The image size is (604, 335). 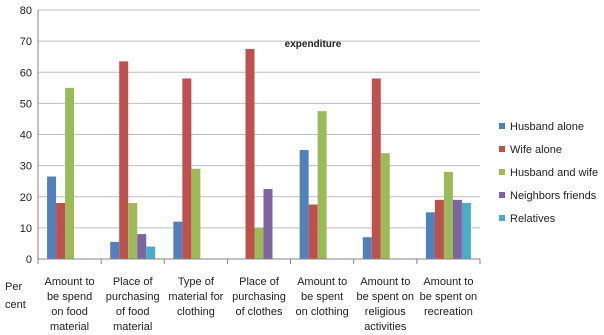 I want to click on y-axis-label-line: cent, so click(x=15, y=305).